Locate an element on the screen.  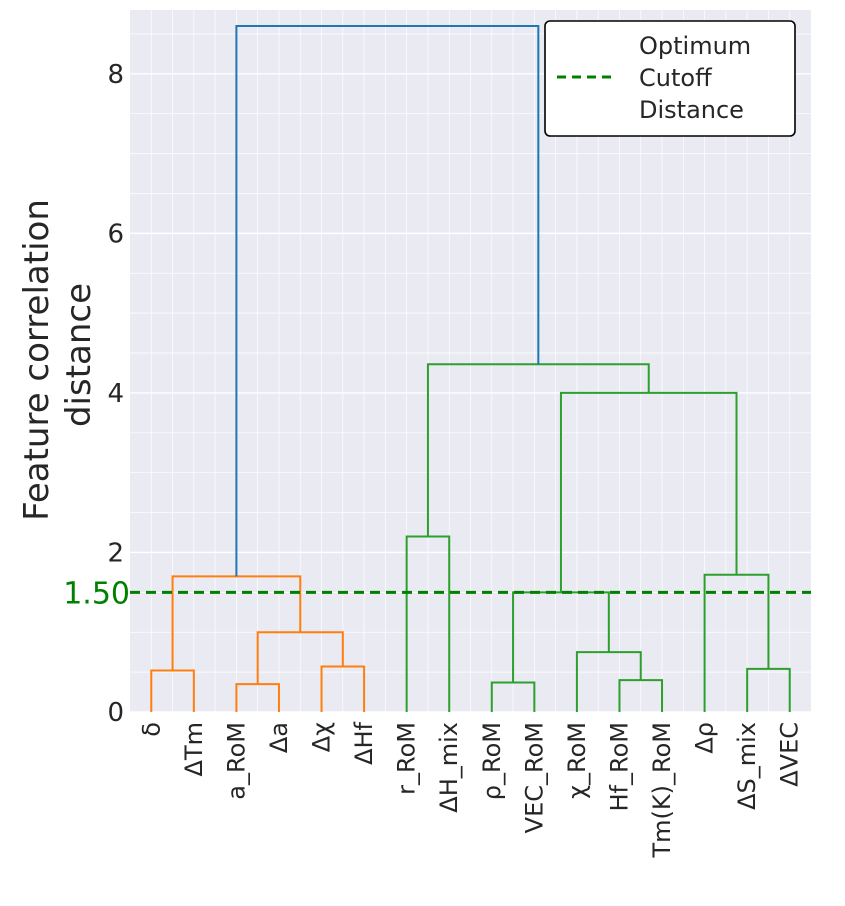
x-tick-label: Tm(K)_RoM is located at coordinates (662, 790).